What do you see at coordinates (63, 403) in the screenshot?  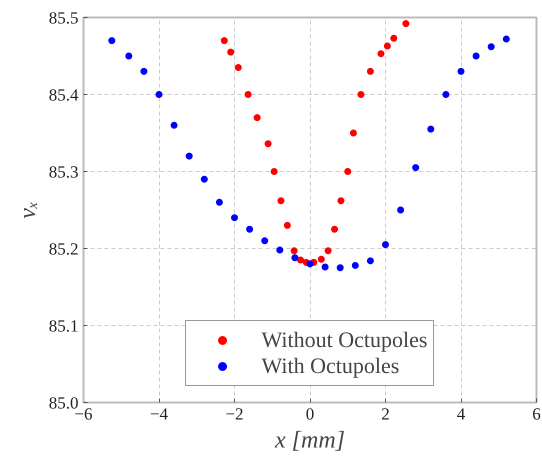 I see `y-tick-label: 85.0` at bounding box center [63, 403].